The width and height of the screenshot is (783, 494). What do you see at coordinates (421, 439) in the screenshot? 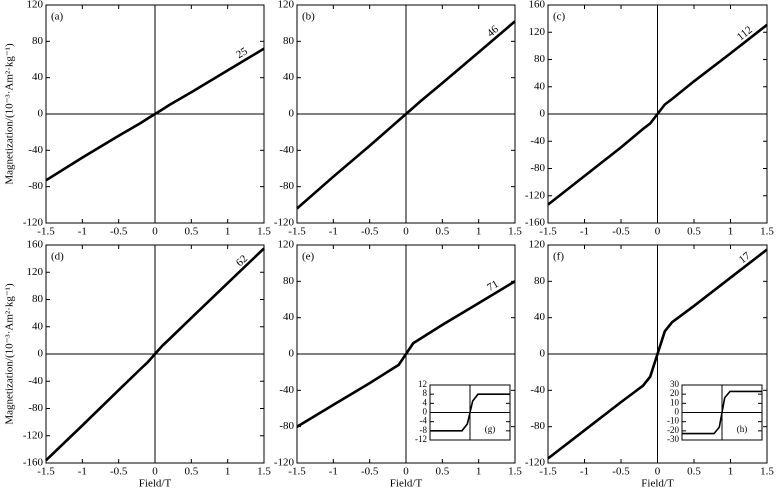
I see `y-tick-label: -12` at bounding box center [421, 439].